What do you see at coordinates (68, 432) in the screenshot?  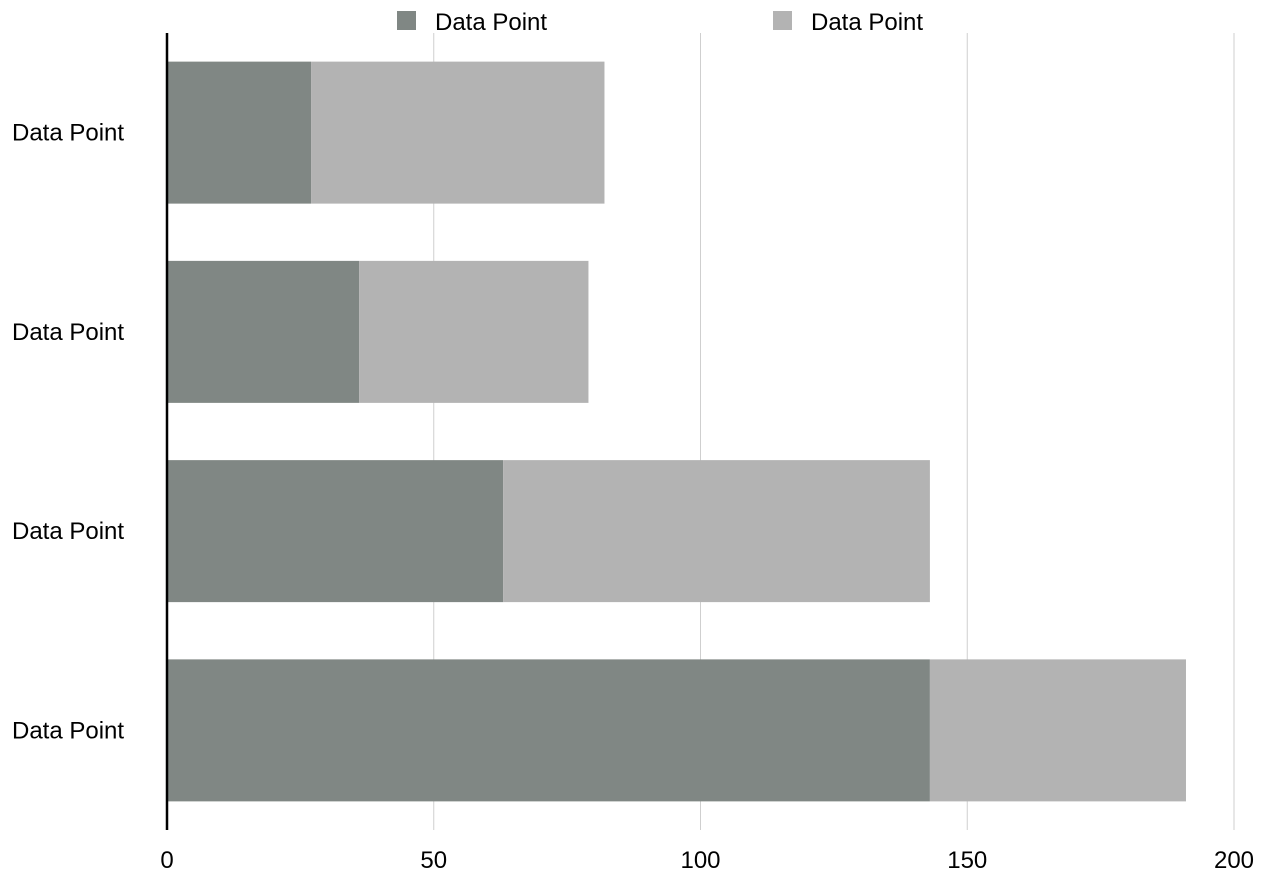 I see `category-labels: Data Point Data Point Data Point Data Point` at bounding box center [68, 432].